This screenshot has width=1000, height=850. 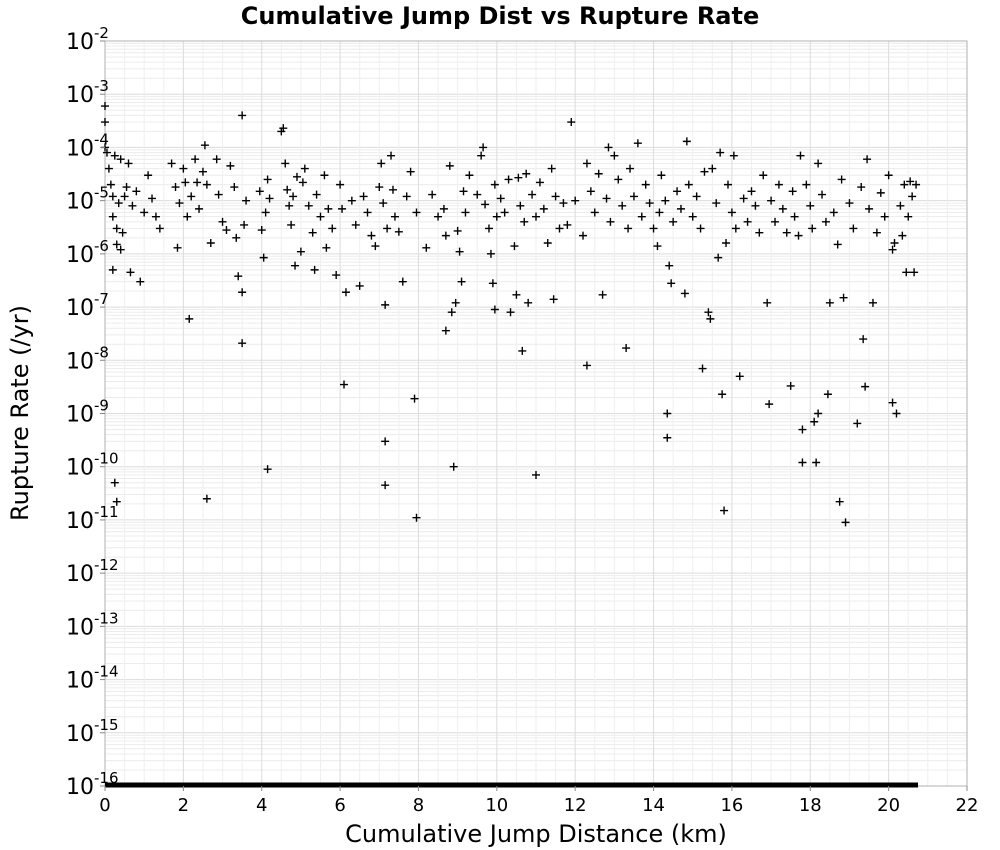 What do you see at coordinates (87, 412) in the screenshot?
I see `y-tick-label: 10⁻⁹` at bounding box center [87, 412].